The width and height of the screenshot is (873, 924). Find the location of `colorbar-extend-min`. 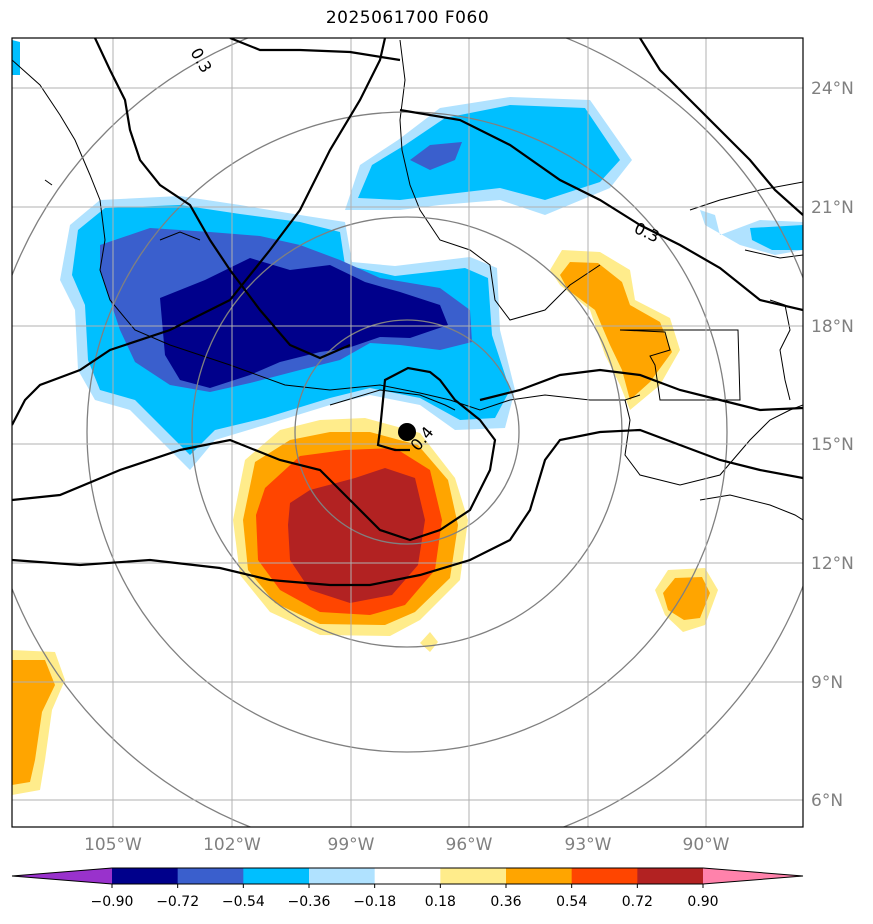

colorbar-extend-min is located at coordinates (62, 876).